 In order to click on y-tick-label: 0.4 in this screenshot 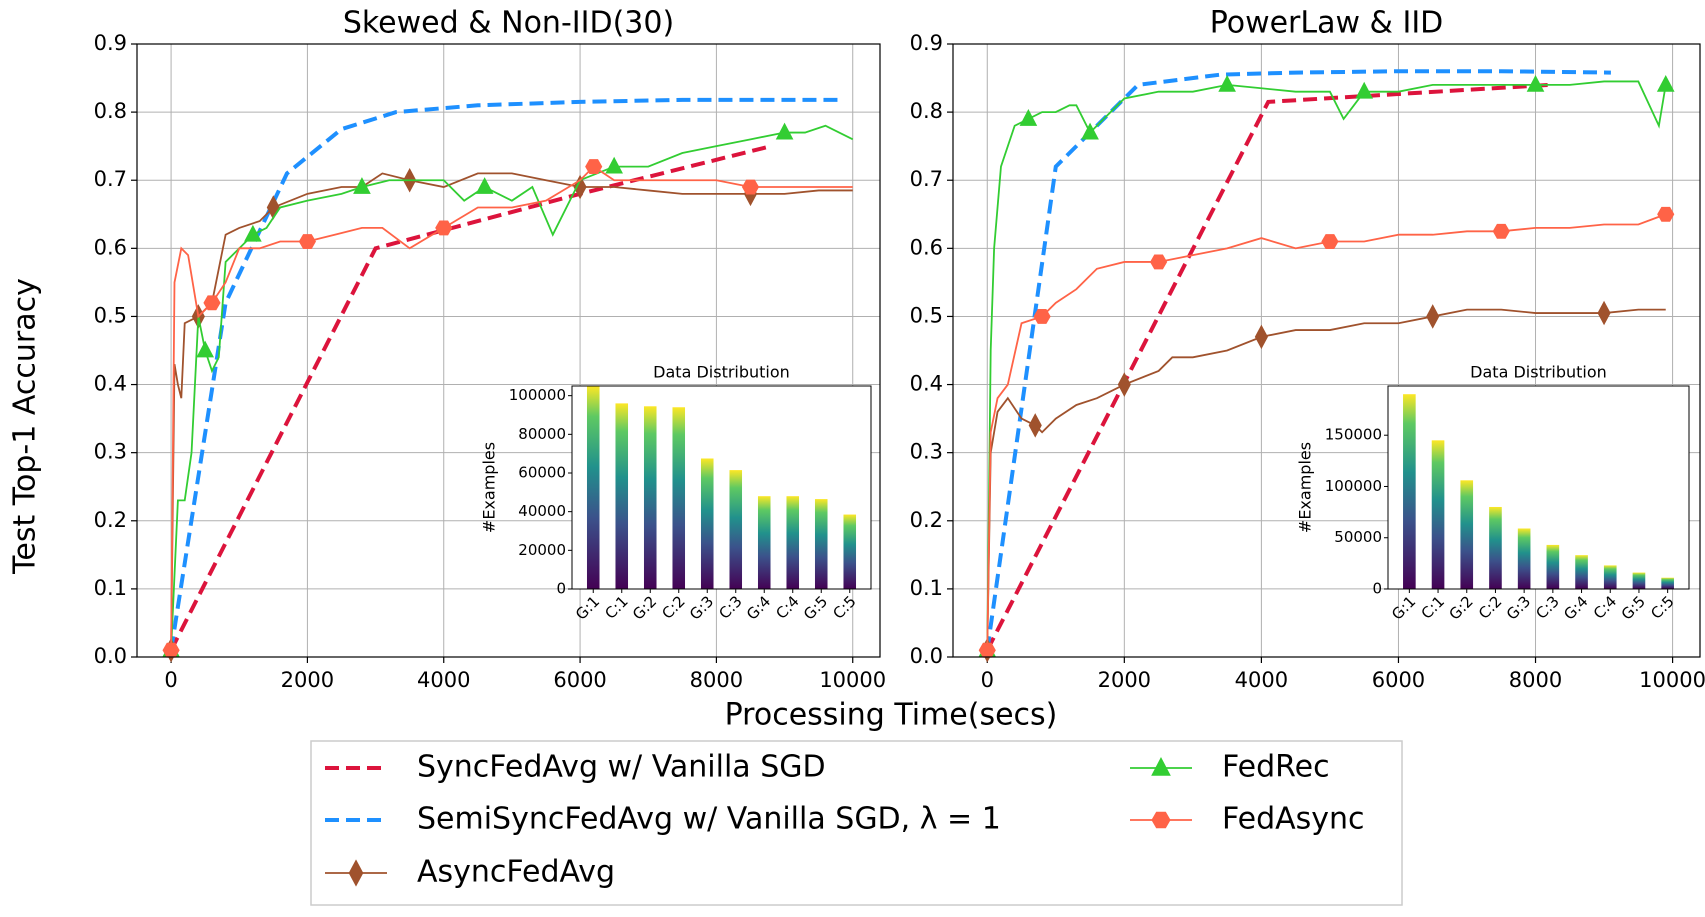, I will do `click(110, 384)`.